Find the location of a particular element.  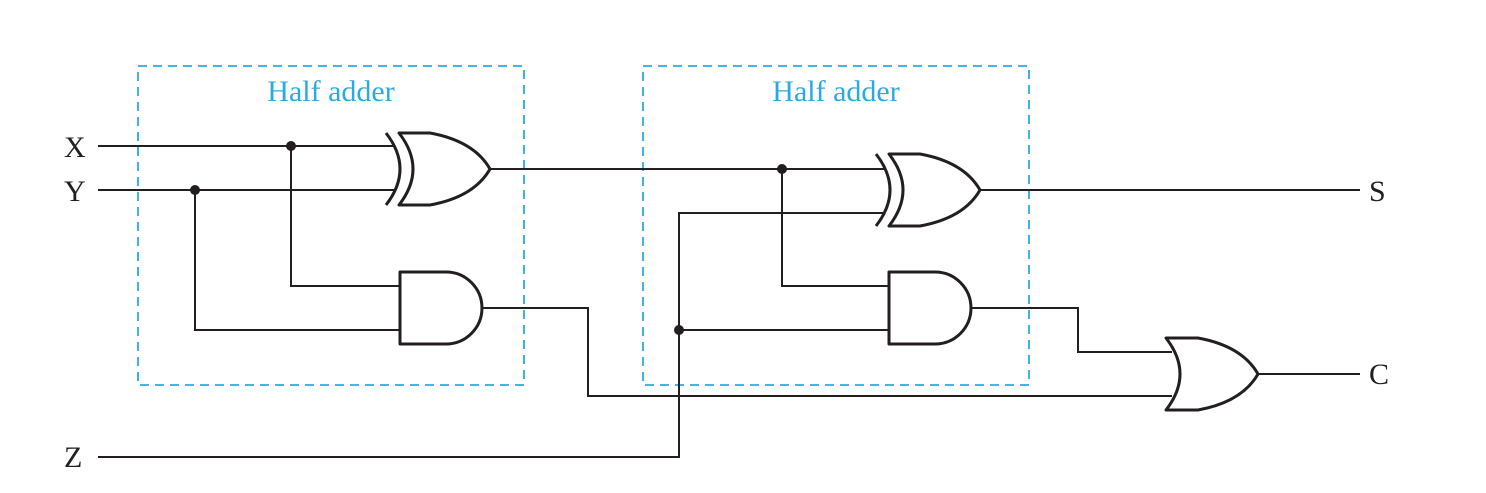

wire-and1-to-or is located at coordinates (827, 352).